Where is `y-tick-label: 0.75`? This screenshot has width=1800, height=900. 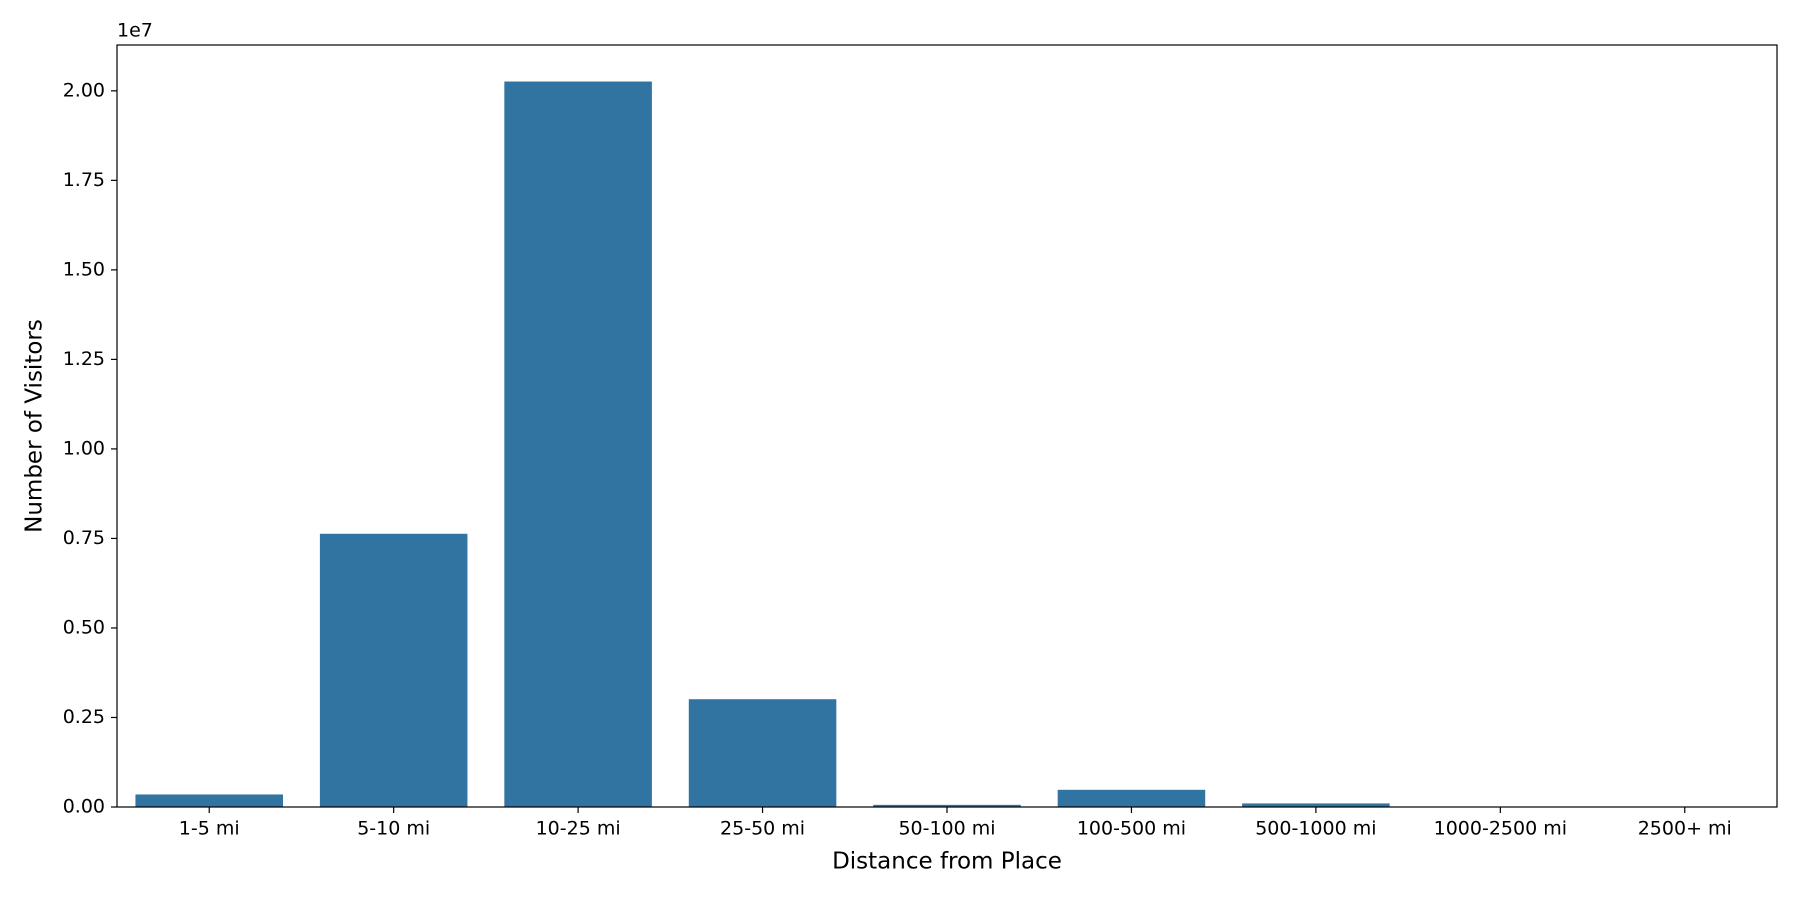
y-tick-label: 0.75 is located at coordinates (84, 538).